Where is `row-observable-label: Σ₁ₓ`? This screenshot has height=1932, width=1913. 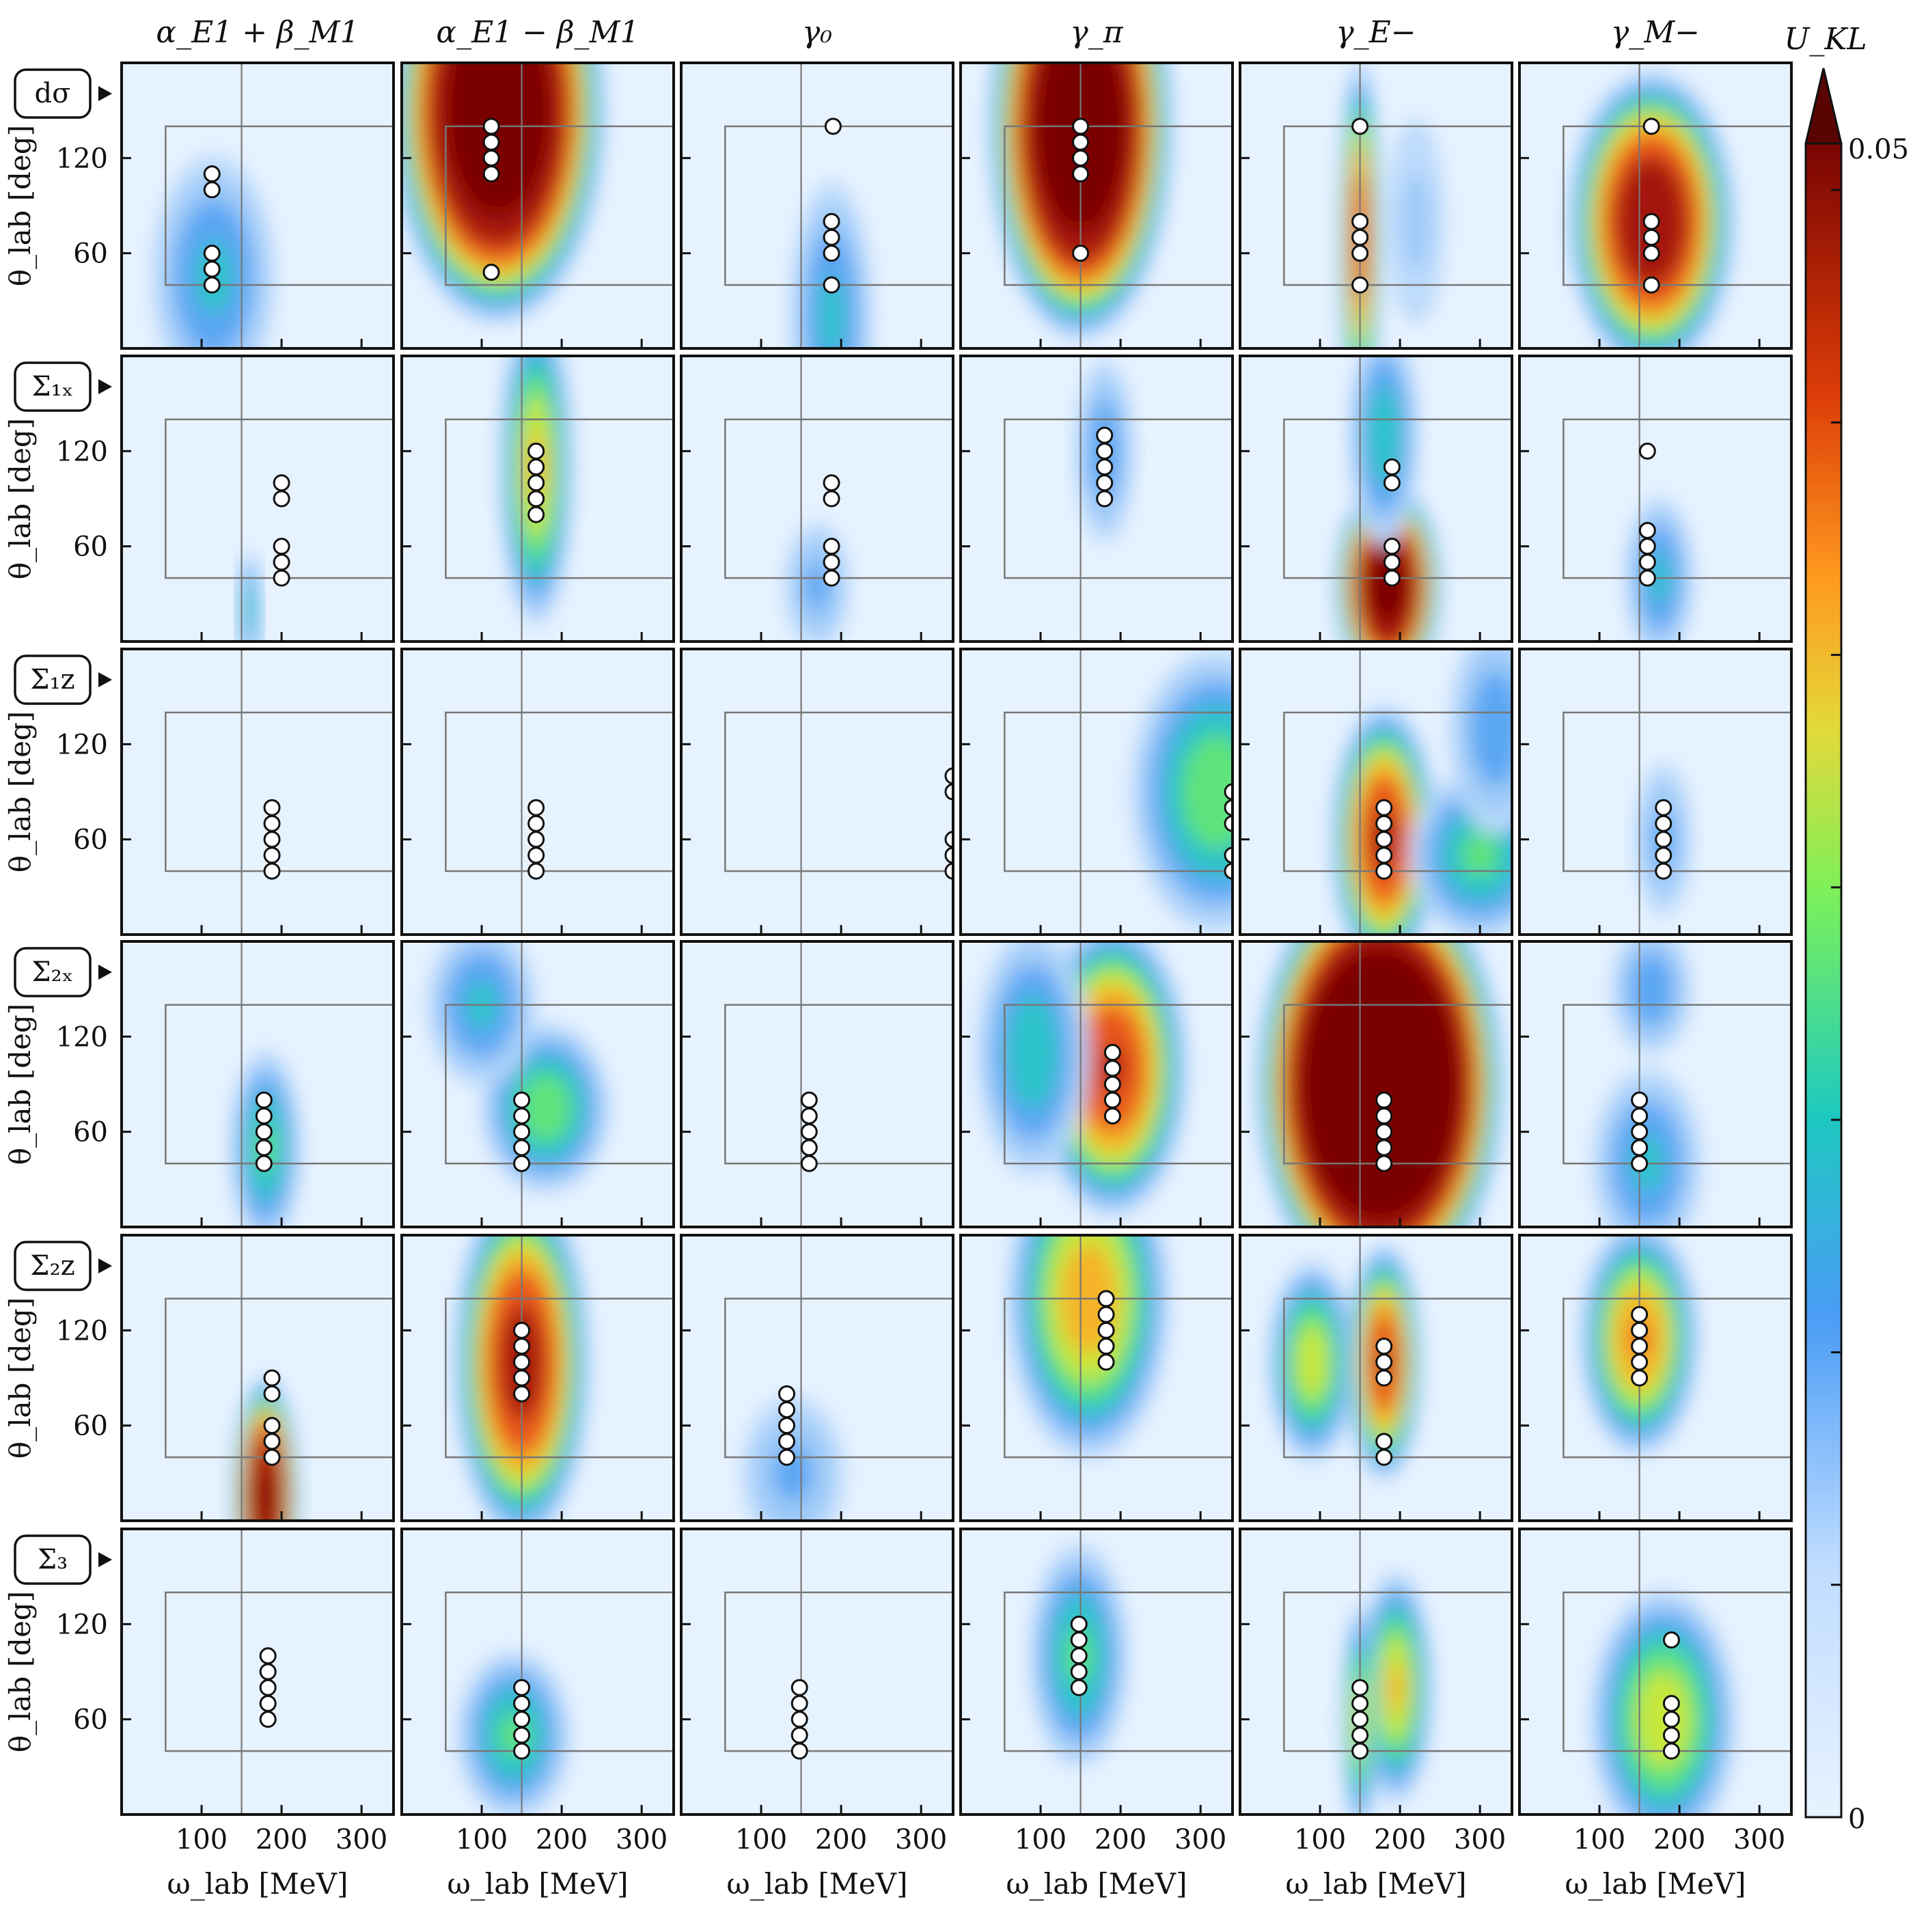
row-observable-label: Σ₁ₓ is located at coordinates (52, 387).